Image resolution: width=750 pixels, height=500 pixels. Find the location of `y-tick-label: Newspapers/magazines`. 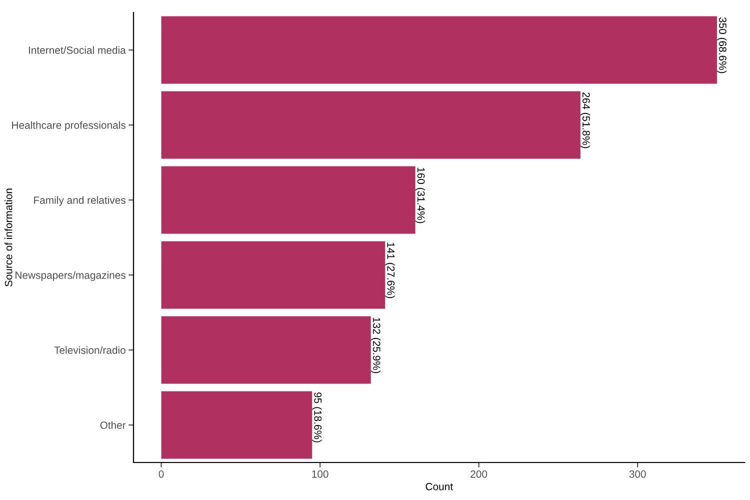

y-tick-label: Newspapers/magazines is located at coordinates (71, 276).